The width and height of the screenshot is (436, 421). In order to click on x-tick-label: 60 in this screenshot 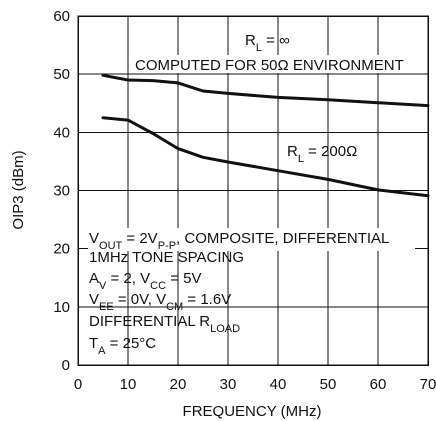, I will do `click(378, 384)`.